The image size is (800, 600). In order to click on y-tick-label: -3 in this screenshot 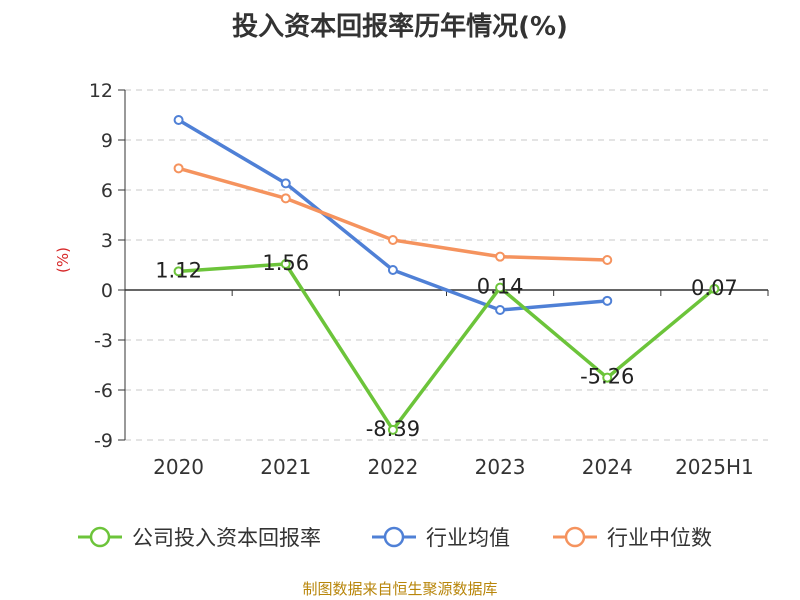, I will do `click(103, 341)`.